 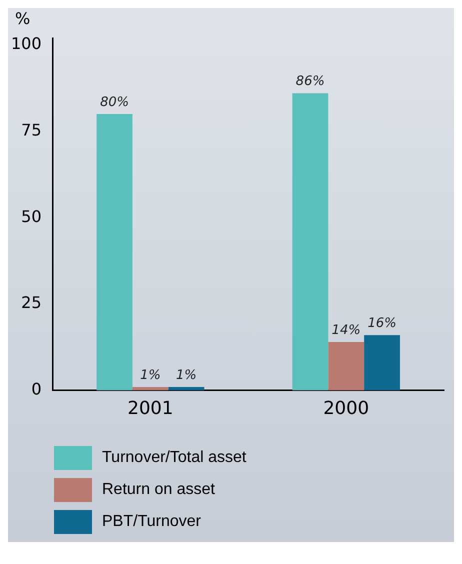 I want to click on x-tick-label: 2000, so click(x=346, y=408).